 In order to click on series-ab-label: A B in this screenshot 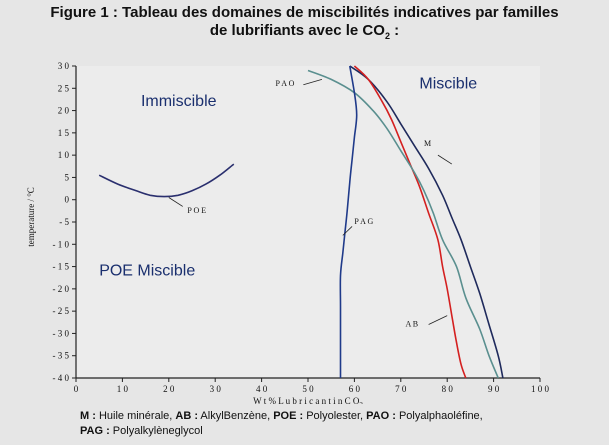, I will do `click(411, 324)`.